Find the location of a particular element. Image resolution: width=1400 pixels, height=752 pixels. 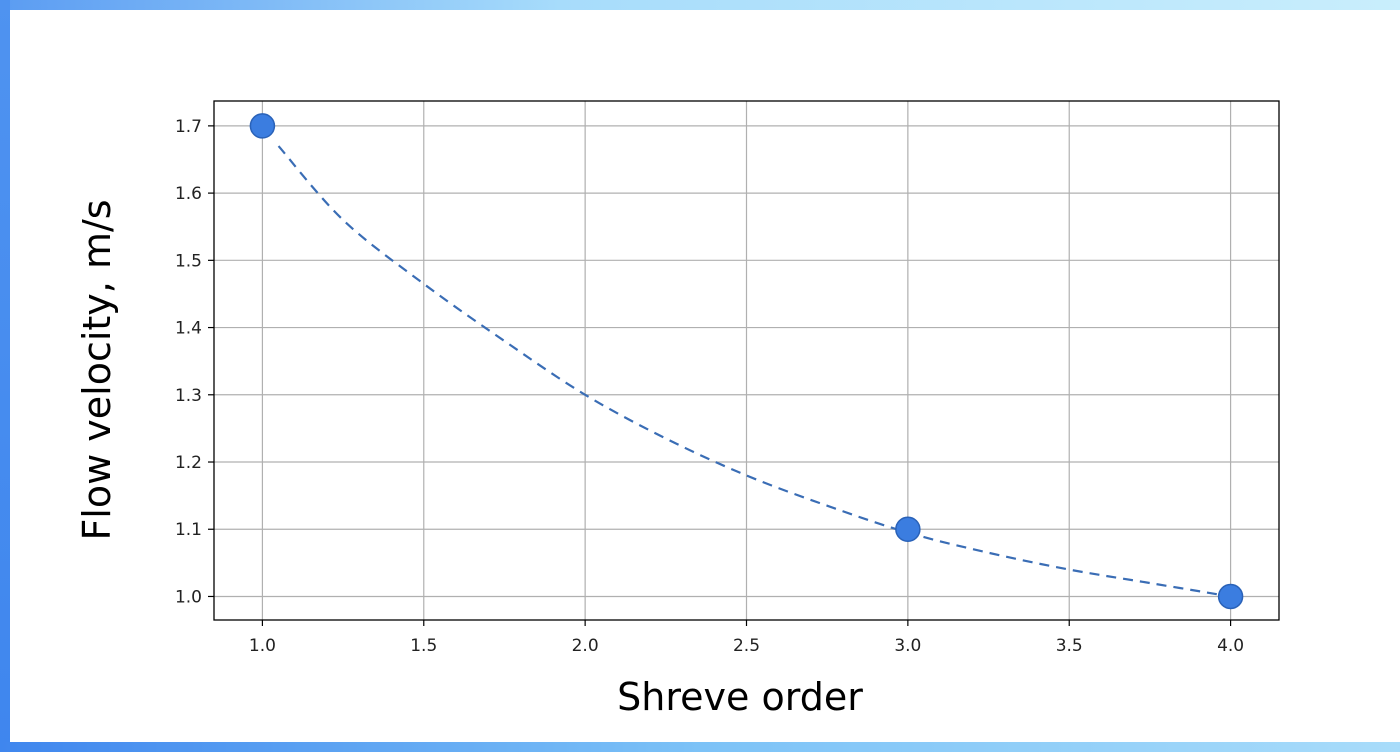

y-axis-label: Flow velocity, m/s is located at coordinates (97, 369).